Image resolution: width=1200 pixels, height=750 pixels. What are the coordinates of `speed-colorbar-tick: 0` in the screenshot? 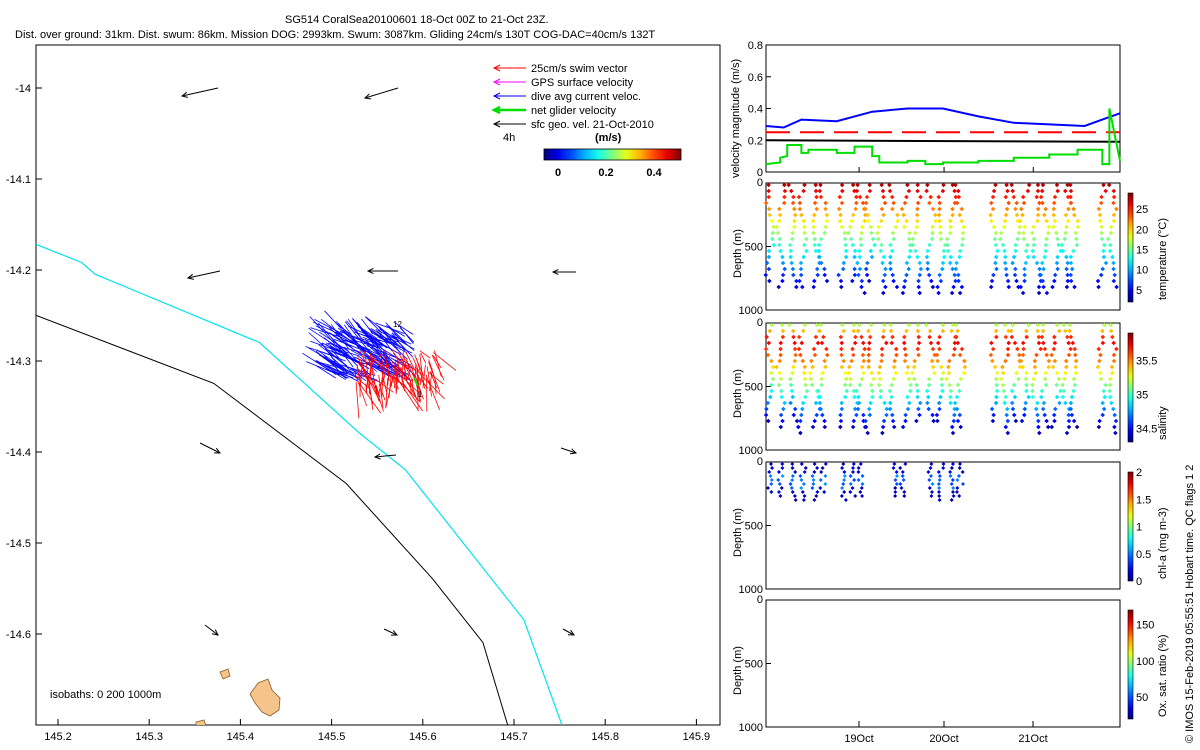 It's located at (558, 173).